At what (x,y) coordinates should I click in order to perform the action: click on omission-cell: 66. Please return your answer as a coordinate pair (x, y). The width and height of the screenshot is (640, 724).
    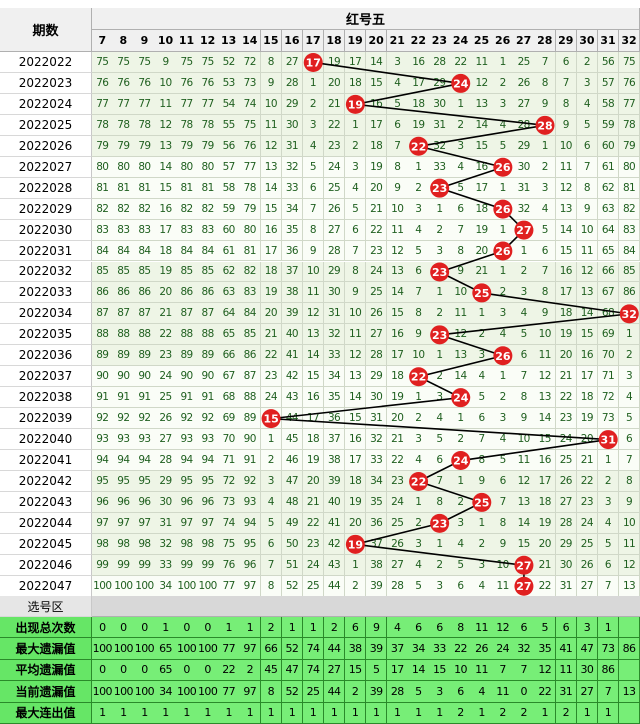
    Looking at the image, I should click on (608, 272).